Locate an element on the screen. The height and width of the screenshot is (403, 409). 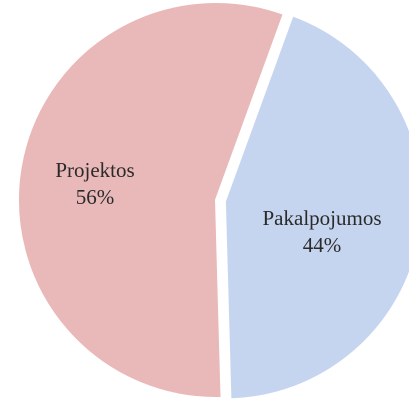
slice-label-projektos: Projektos is located at coordinates (94, 170).